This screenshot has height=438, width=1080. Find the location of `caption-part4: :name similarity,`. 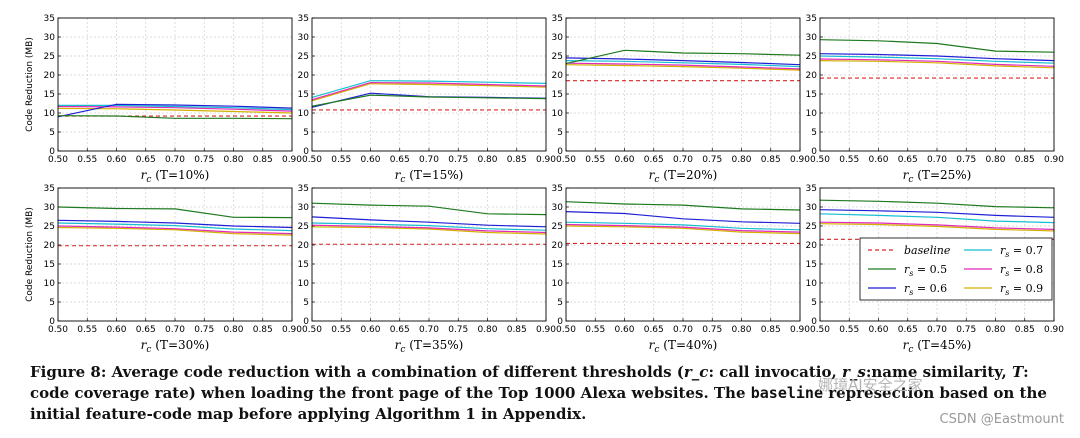

caption-part4: :name similarity, is located at coordinates (938, 372).